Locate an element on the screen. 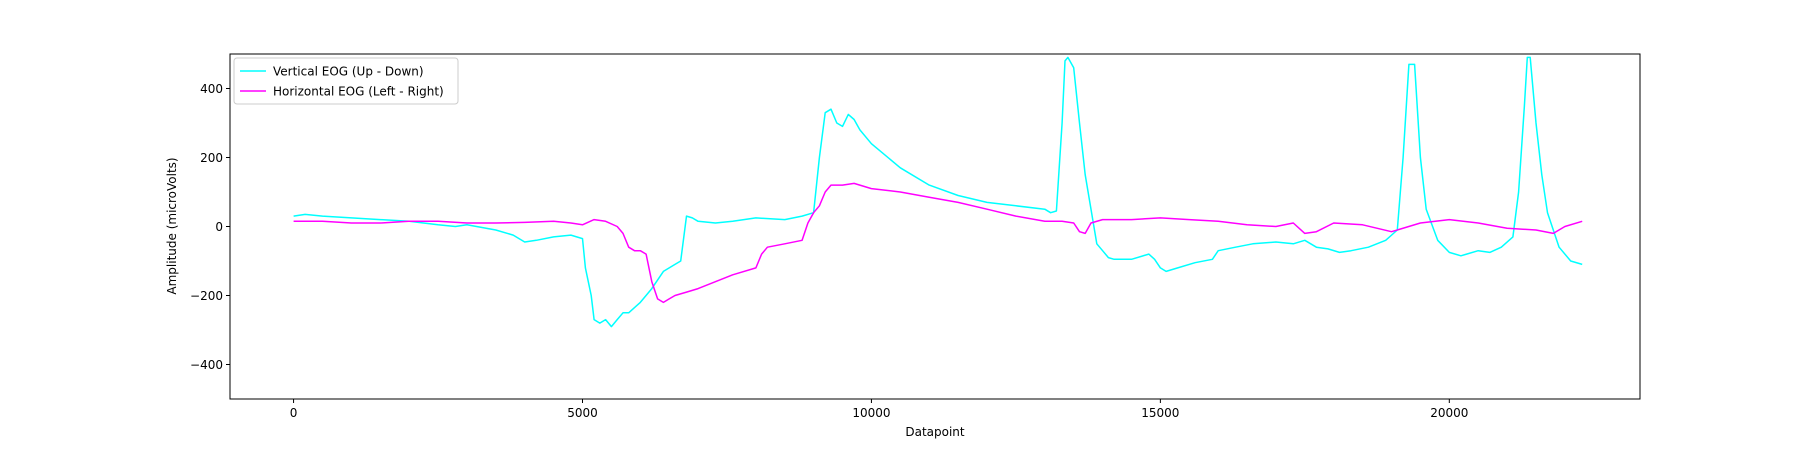 The height and width of the screenshot is (450, 1800). legend-label-vertical-eog: Vertical EOG (Up - Down) is located at coordinates (348, 72).